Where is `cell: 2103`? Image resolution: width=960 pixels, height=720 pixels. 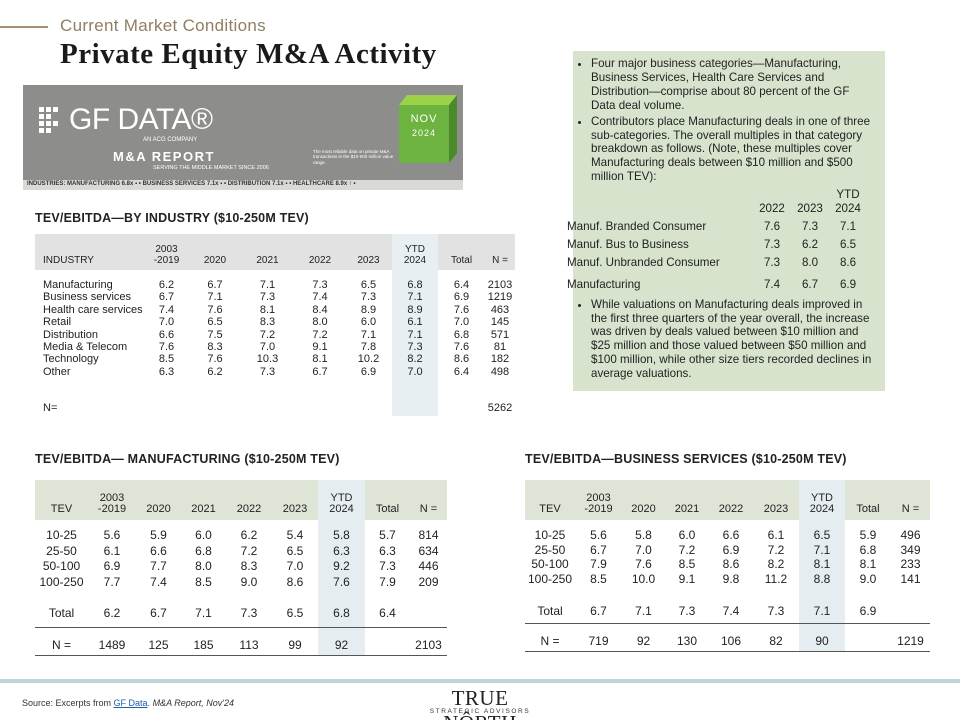 cell: 2103 is located at coordinates (428, 645).